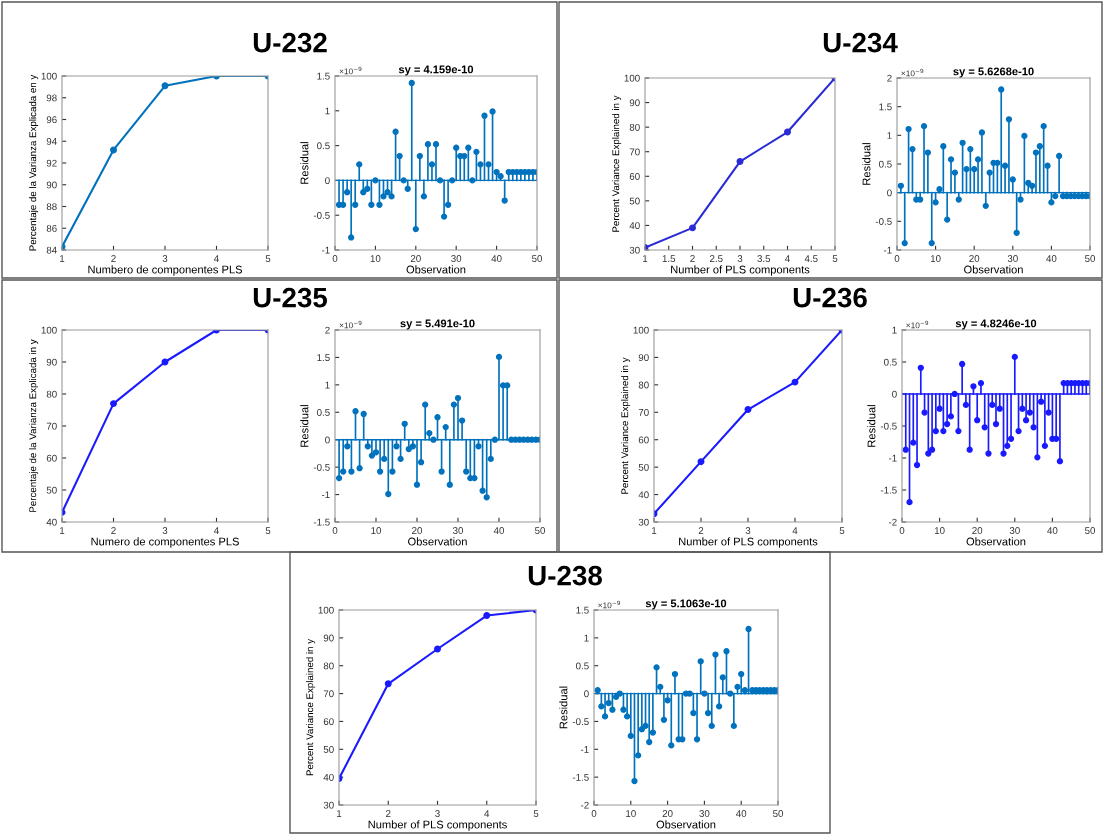  I want to click on y-tick-label: 84, so click(51, 250).